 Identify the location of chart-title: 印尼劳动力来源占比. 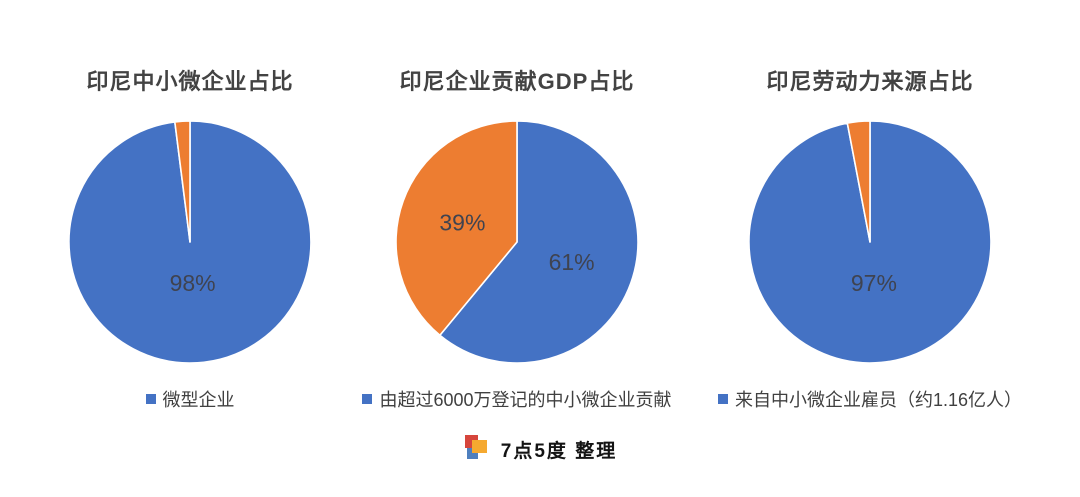
(870, 81).